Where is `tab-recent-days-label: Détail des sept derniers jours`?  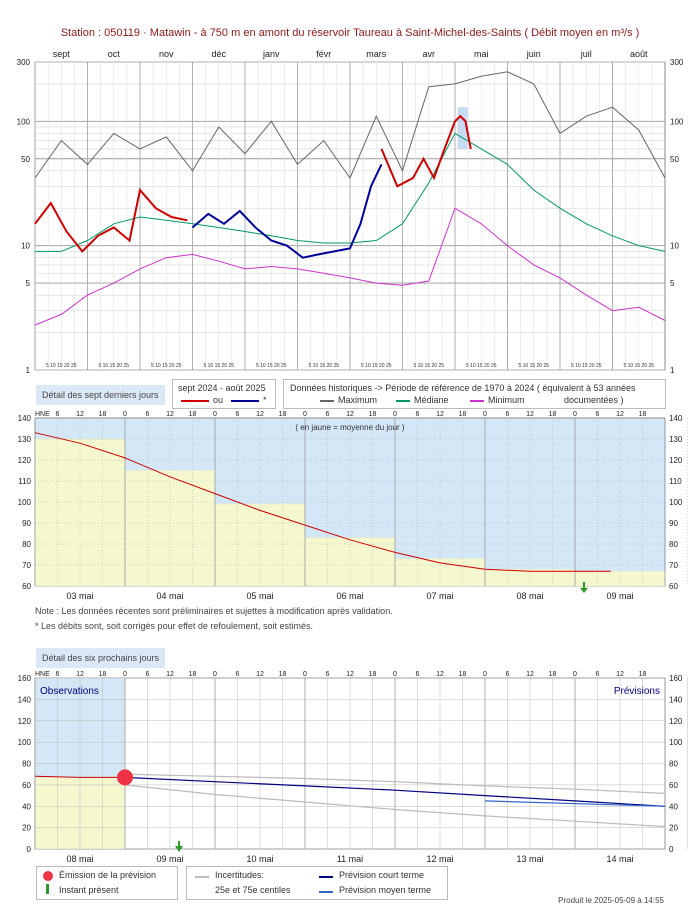
tab-recent-days-label: Détail des sept derniers jours is located at coordinates (100, 395).